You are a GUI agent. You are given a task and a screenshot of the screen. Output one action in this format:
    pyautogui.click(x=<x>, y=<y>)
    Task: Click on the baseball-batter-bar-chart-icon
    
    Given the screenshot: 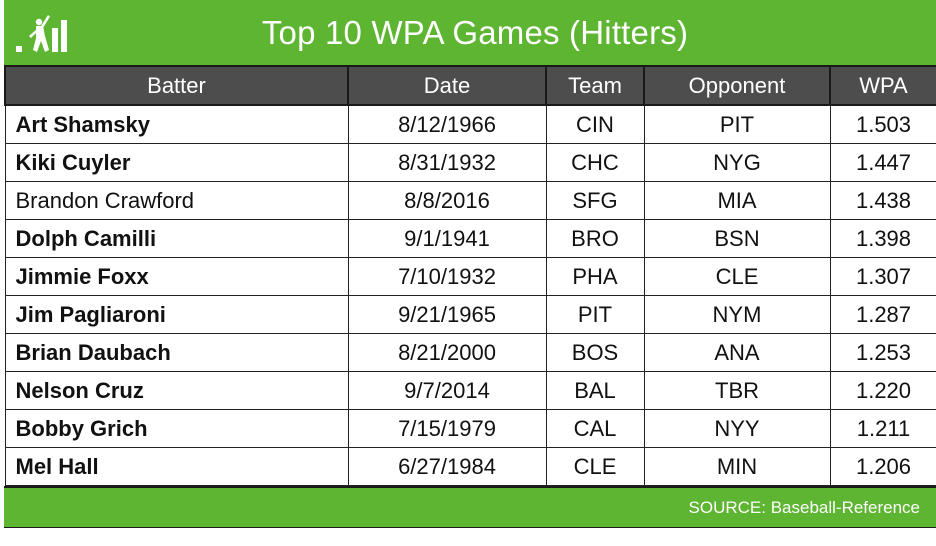 What is the action you would take?
    pyautogui.click(x=41, y=33)
    